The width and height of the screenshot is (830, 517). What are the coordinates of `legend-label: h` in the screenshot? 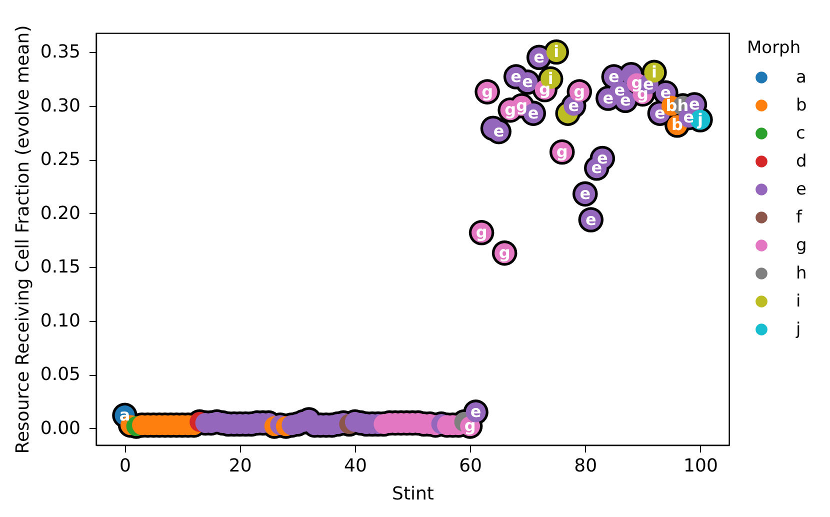 It's located at (801, 274).